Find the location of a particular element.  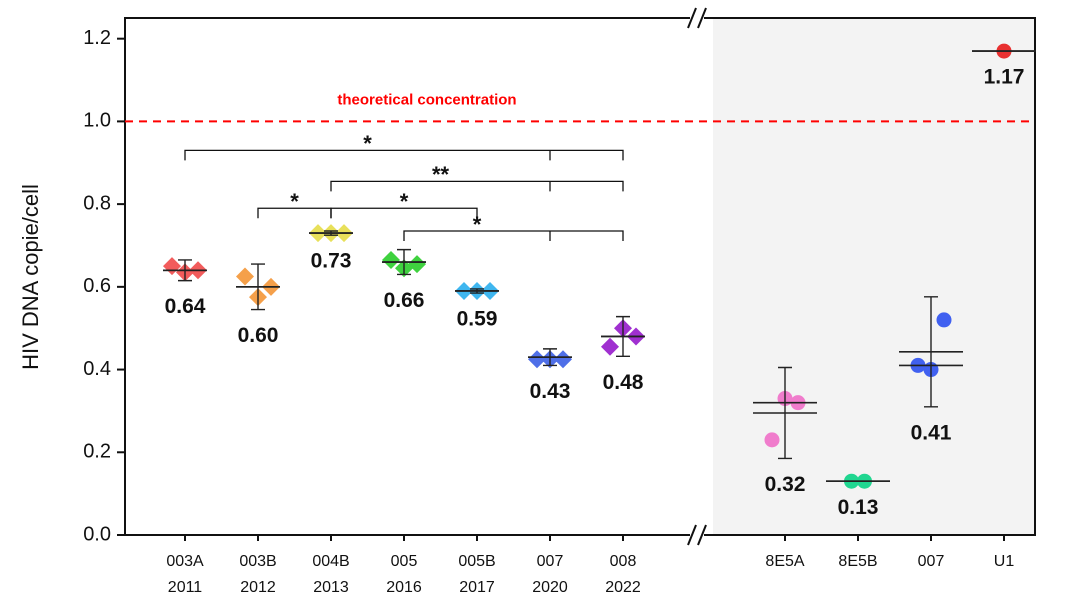

x-tick-year: 2013 is located at coordinates (331, 587).